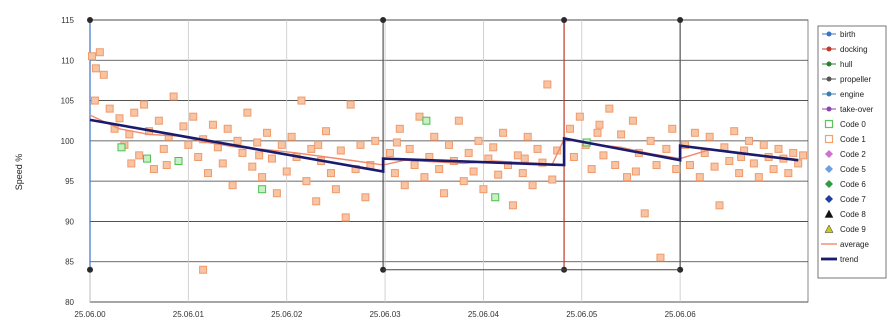 Image resolution: width=891 pixels, height=325 pixels. What do you see at coordinates (67, 20) in the screenshot?
I see `y-tick-label: 115` at bounding box center [67, 20].